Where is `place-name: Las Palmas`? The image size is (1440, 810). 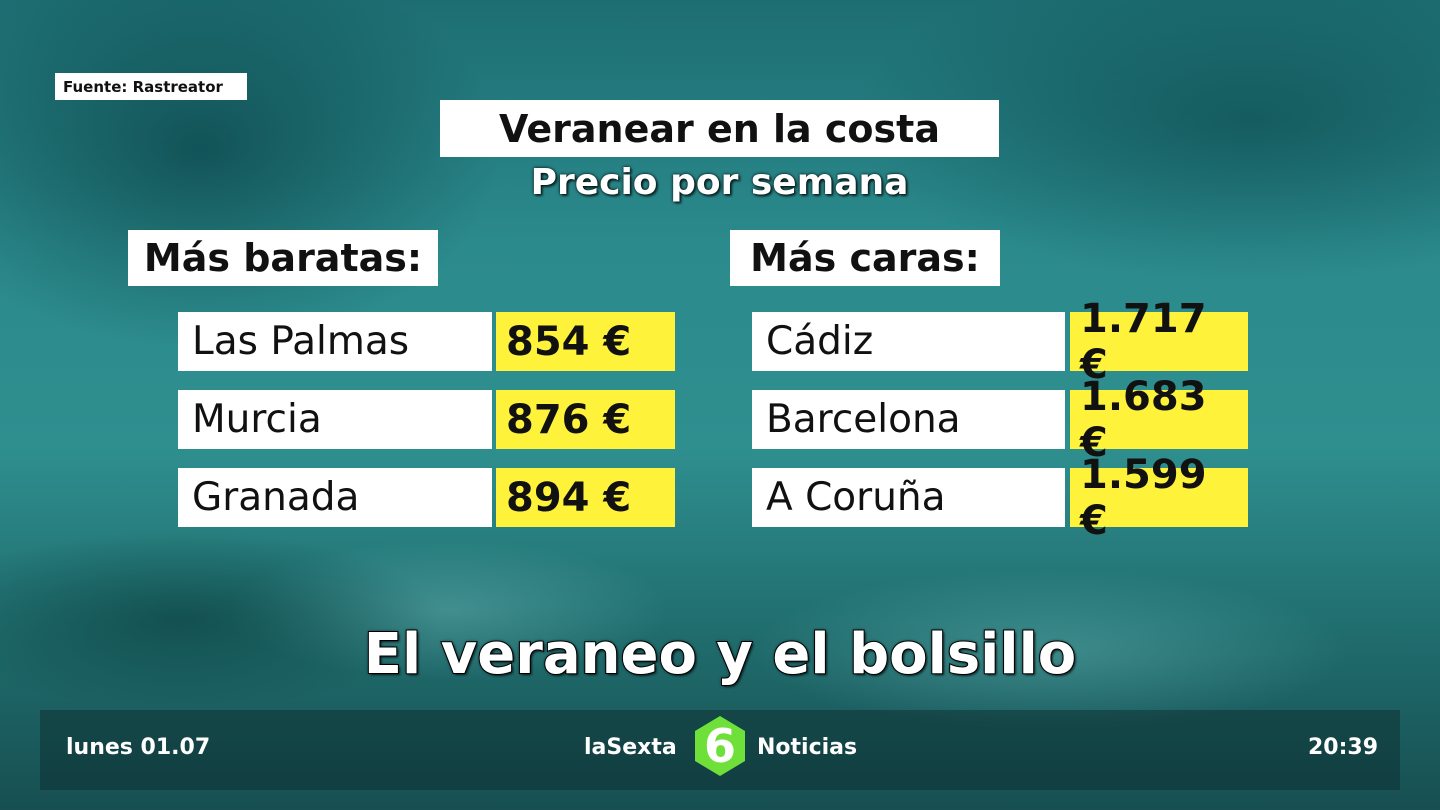 place-name: Las Palmas is located at coordinates (335, 341).